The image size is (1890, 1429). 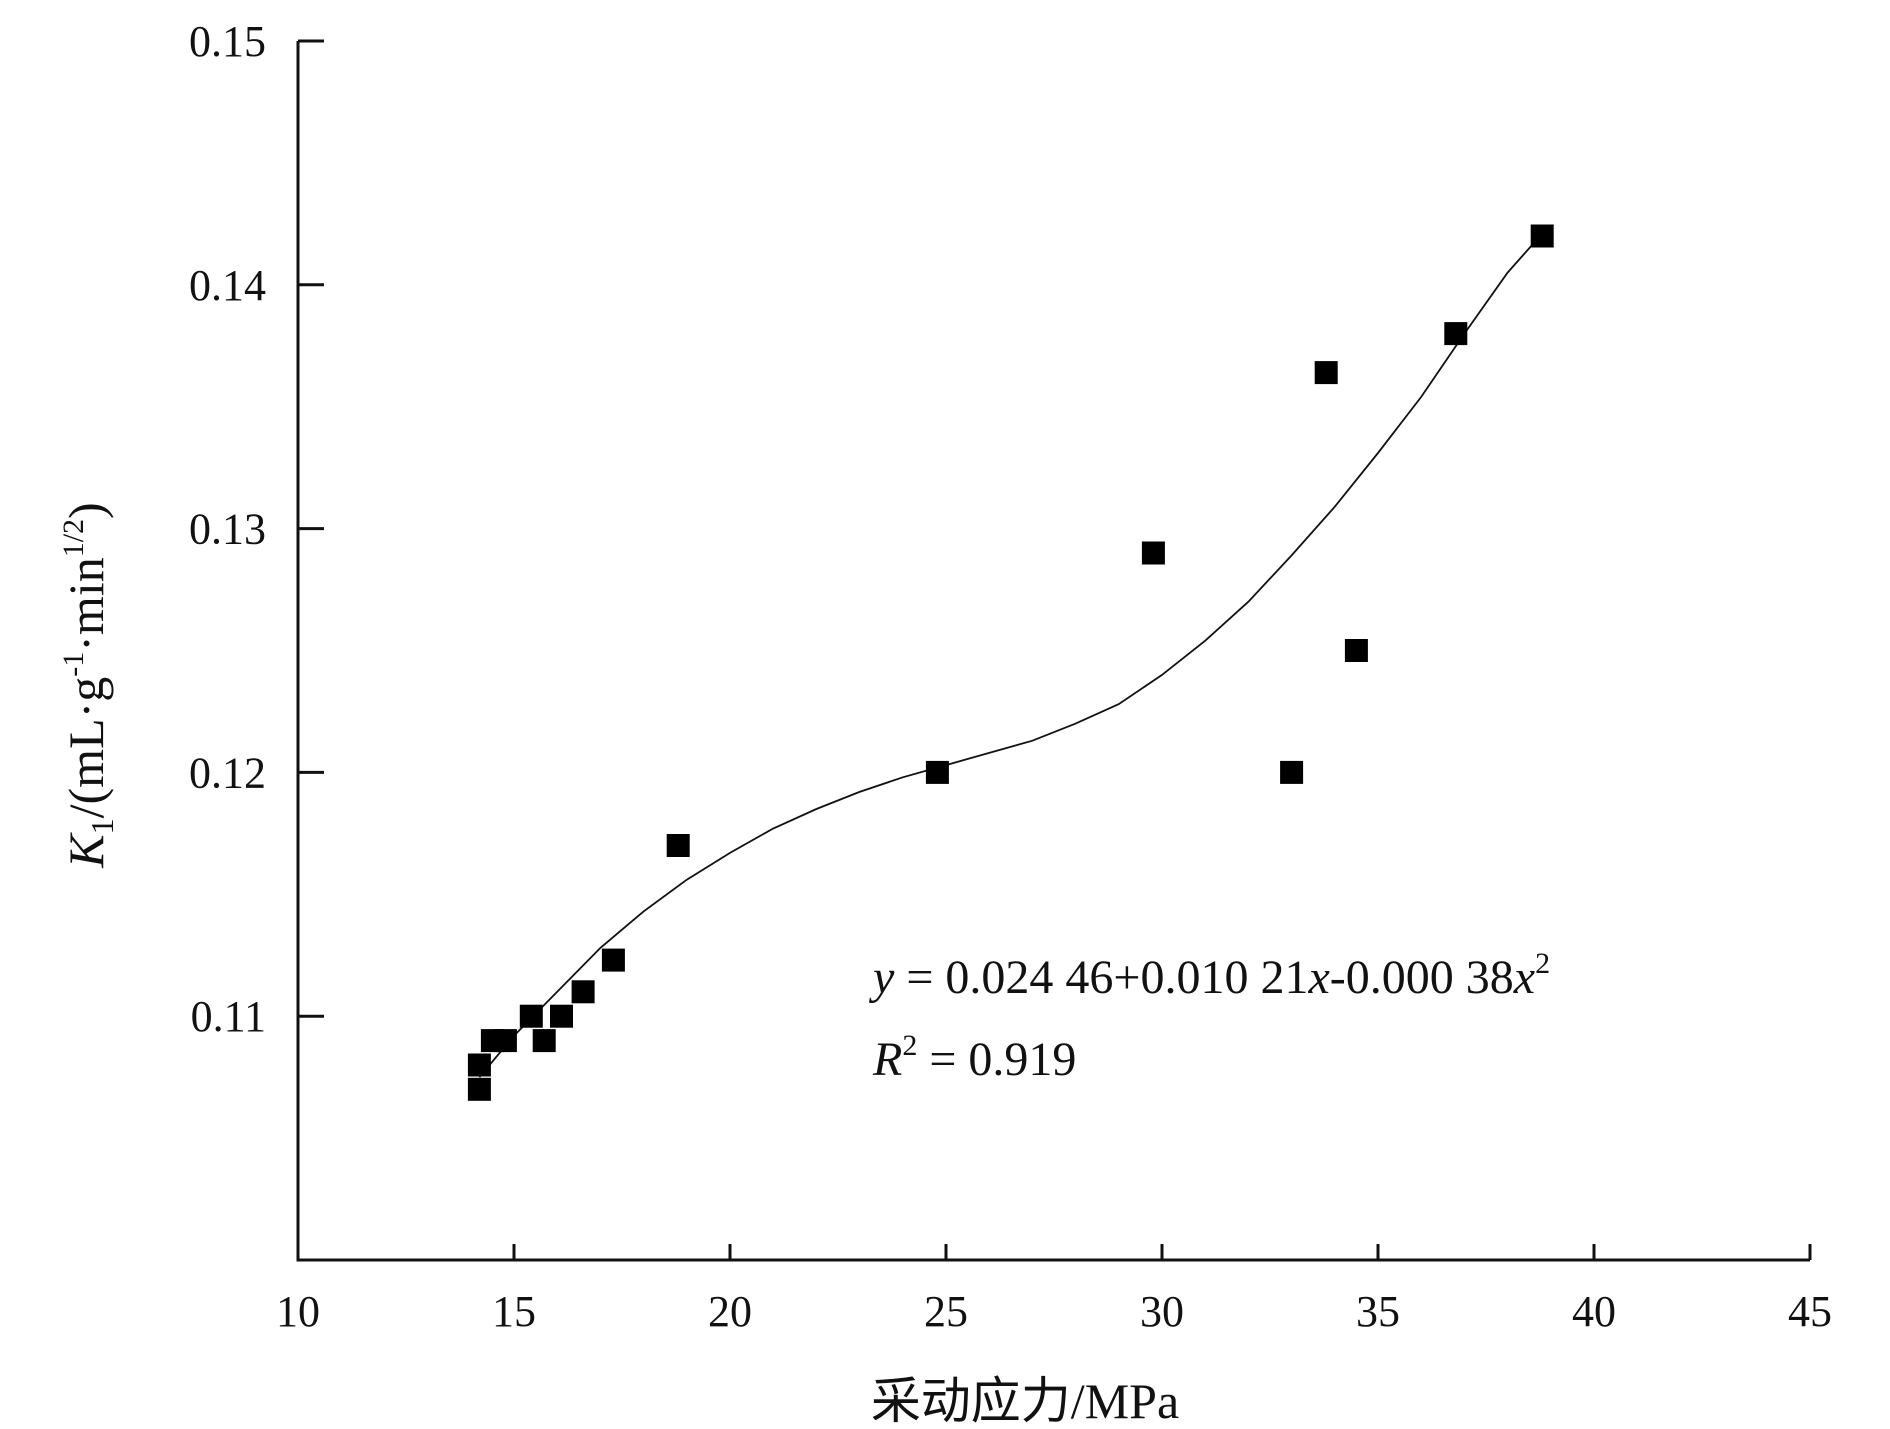 I want to click on x-tick-label: 10, so click(x=298, y=1311).